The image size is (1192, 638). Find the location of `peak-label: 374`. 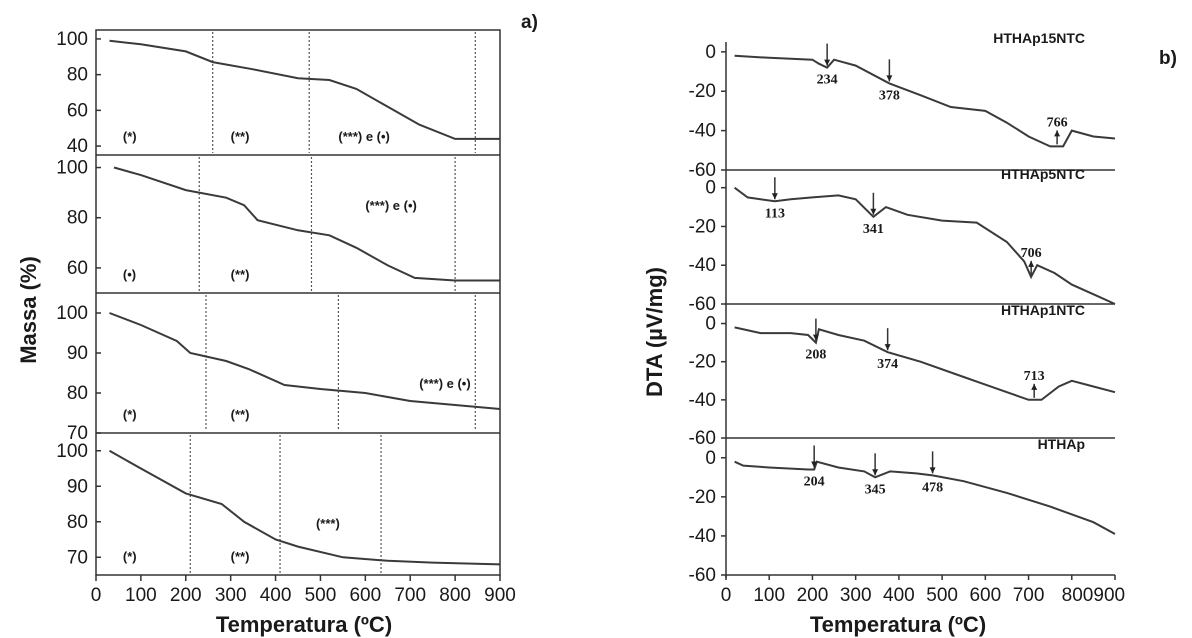

peak-label: 374 is located at coordinates (887, 364).